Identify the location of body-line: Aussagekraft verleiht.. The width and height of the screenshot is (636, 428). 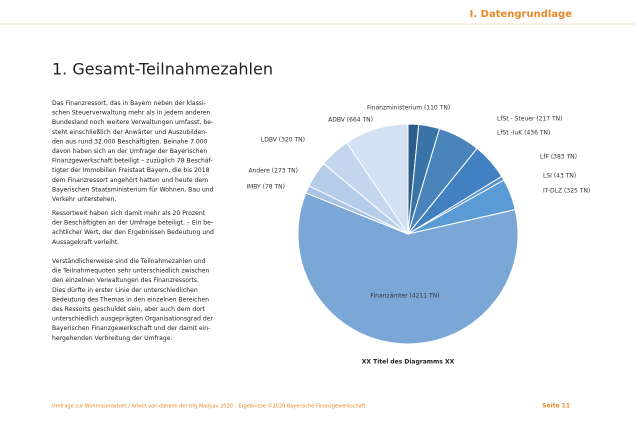
(85, 242).